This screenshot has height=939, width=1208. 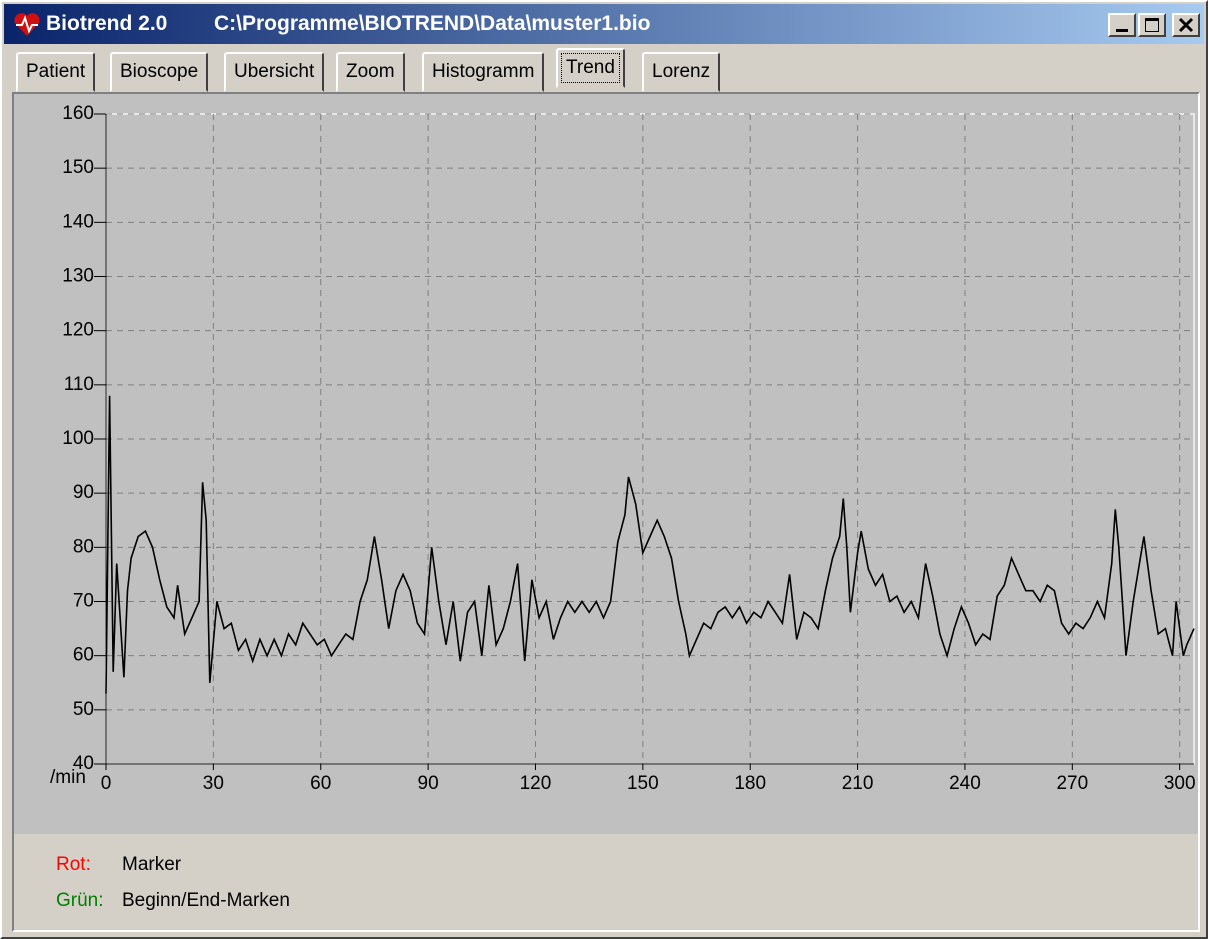 What do you see at coordinates (750, 783) in the screenshot?
I see `x-tick-label: 180` at bounding box center [750, 783].